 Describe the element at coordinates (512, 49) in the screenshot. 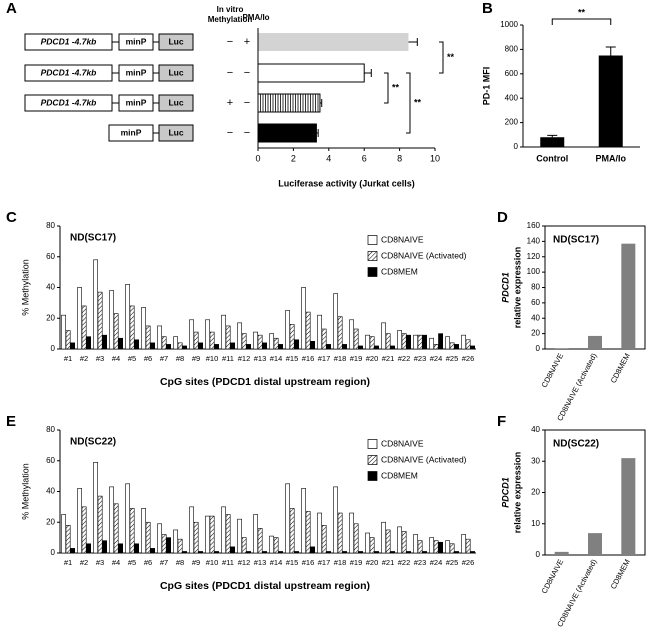

I see `y-tick-label: 800` at that location.